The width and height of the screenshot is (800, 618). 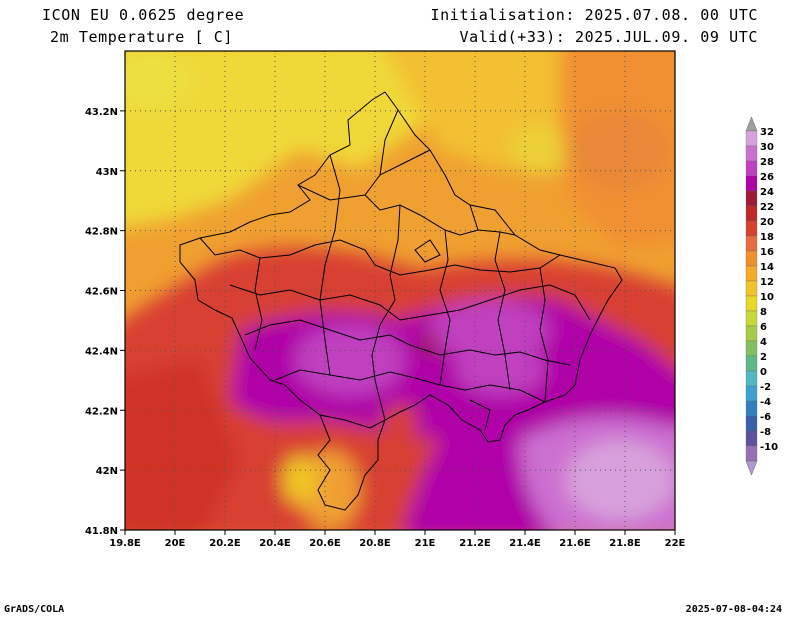 What do you see at coordinates (767, 162) in the screenshot?
I see `colorbar-label: 28` at bounding box center [767, 162].